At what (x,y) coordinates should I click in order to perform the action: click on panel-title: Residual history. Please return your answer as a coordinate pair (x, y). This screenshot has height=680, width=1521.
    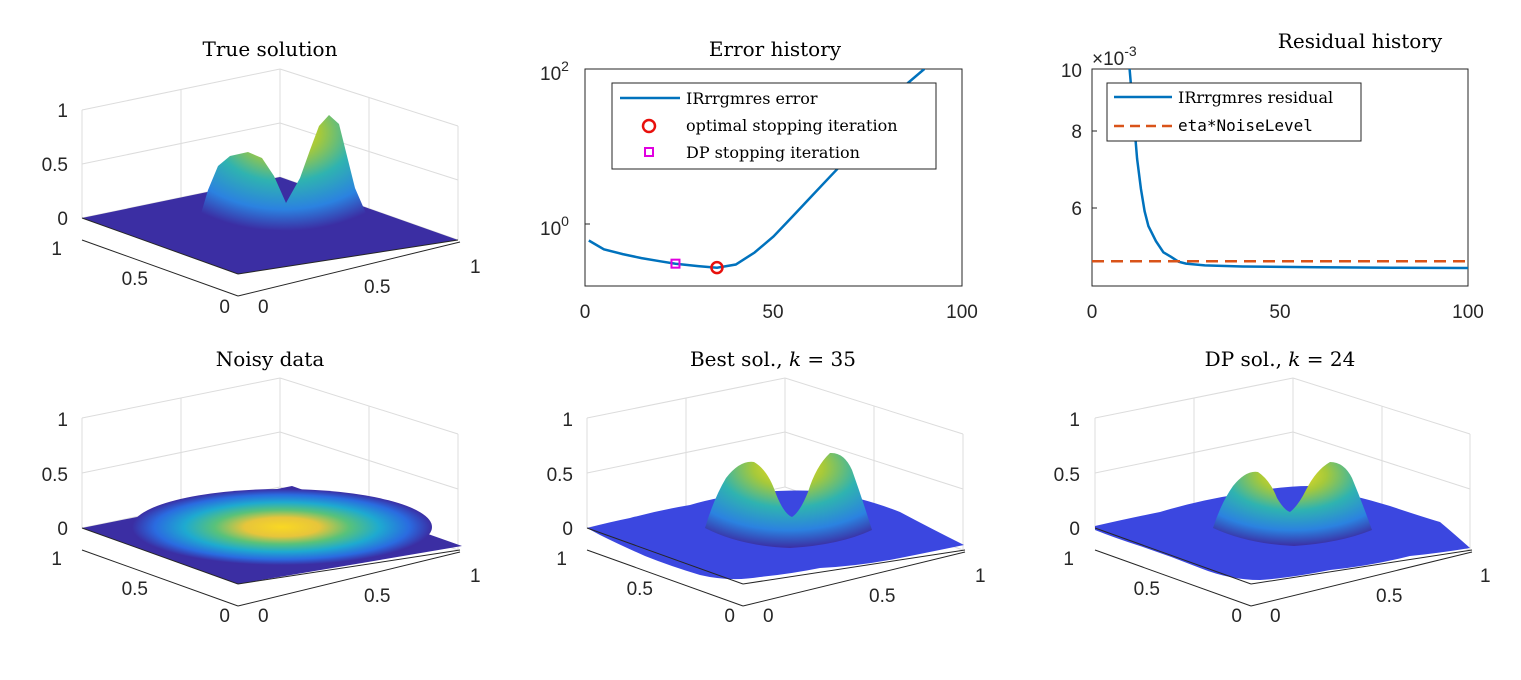
    Looking at the image, I should click on (1360, 41).